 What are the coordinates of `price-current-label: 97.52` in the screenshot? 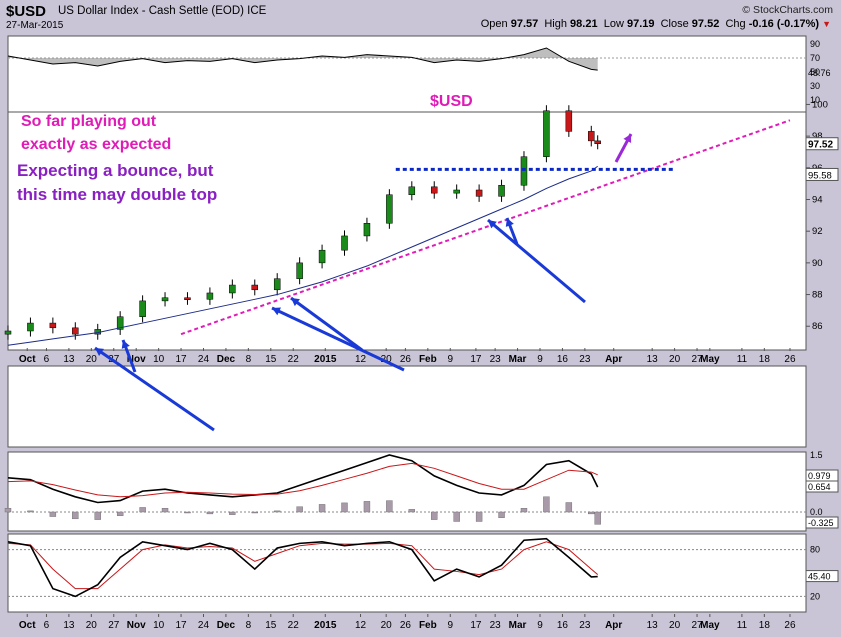 It's located at (820, 145).